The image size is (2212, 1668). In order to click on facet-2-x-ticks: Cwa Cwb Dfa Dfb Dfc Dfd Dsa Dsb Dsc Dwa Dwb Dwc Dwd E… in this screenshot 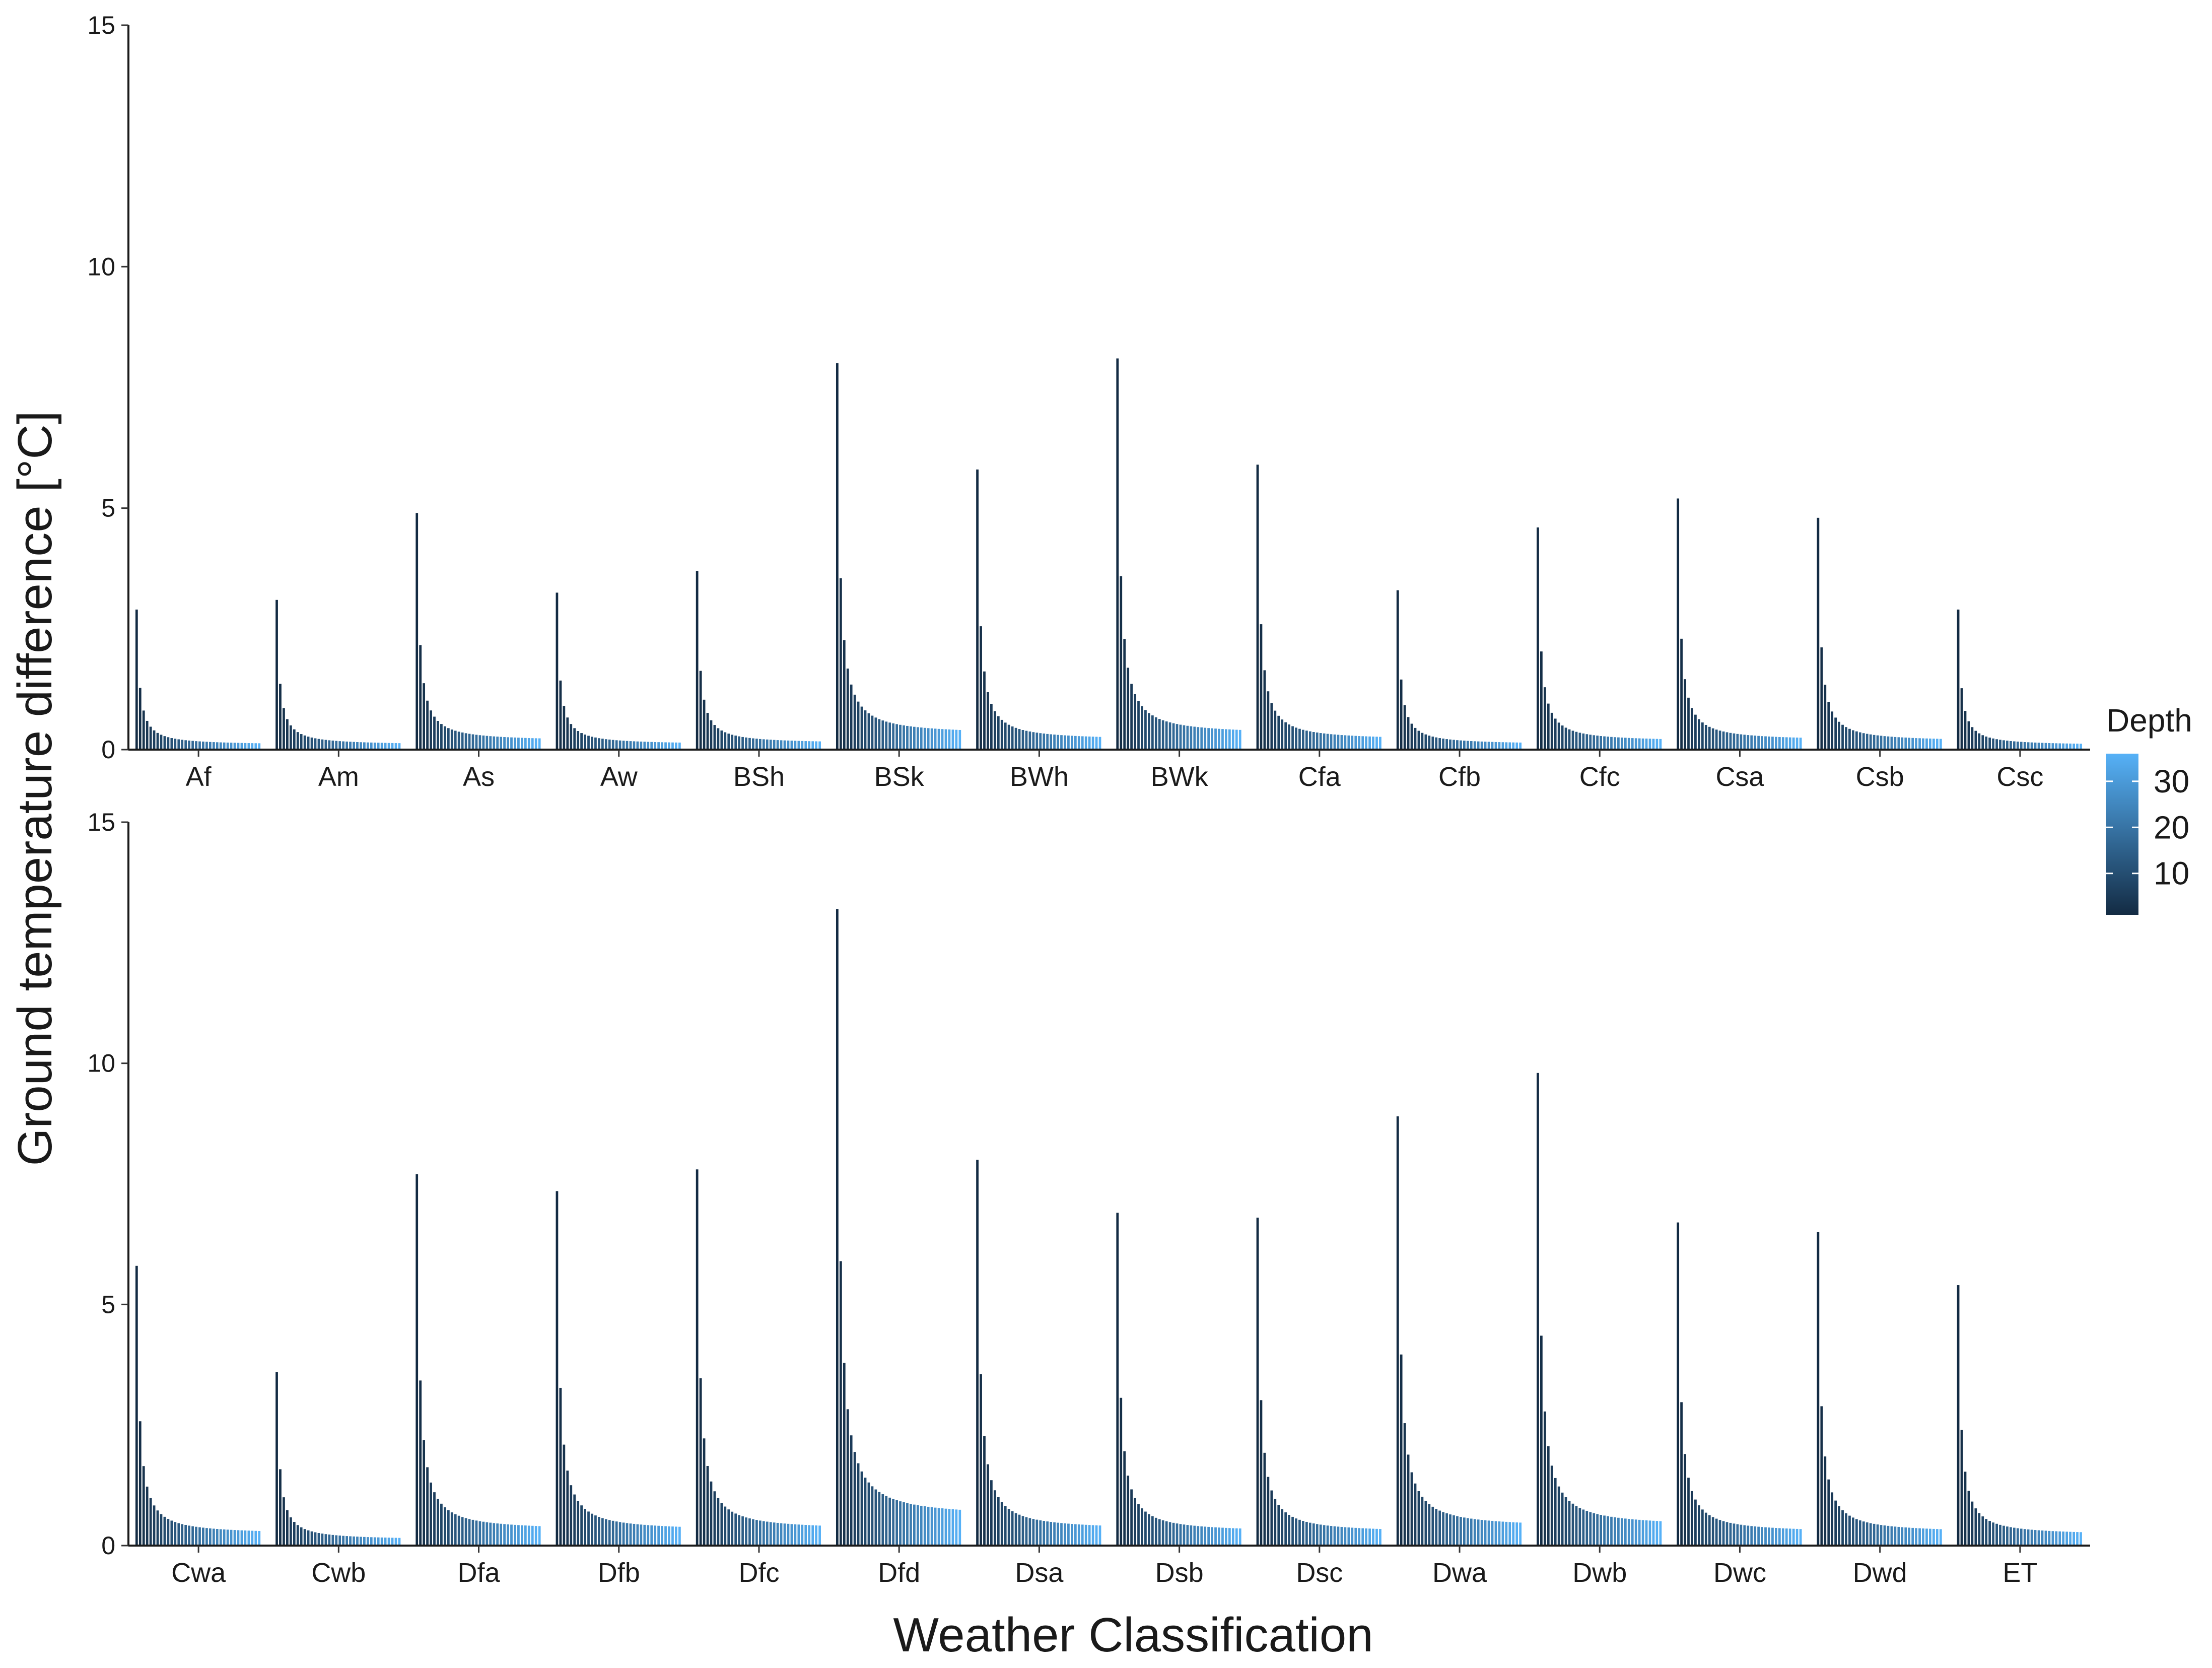, I will do `click(1104, 1567)`.